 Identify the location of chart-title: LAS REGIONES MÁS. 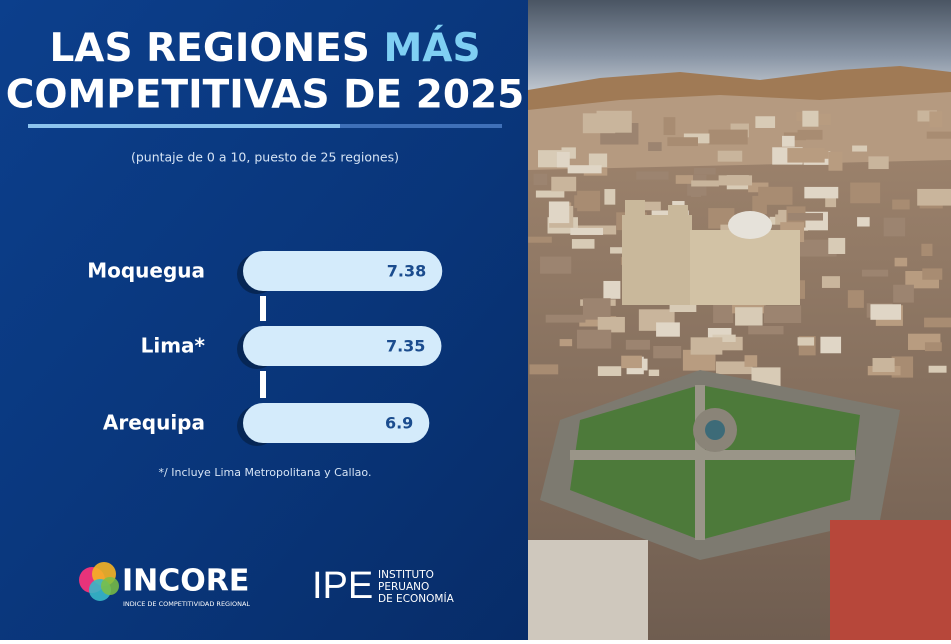
(264, 47).